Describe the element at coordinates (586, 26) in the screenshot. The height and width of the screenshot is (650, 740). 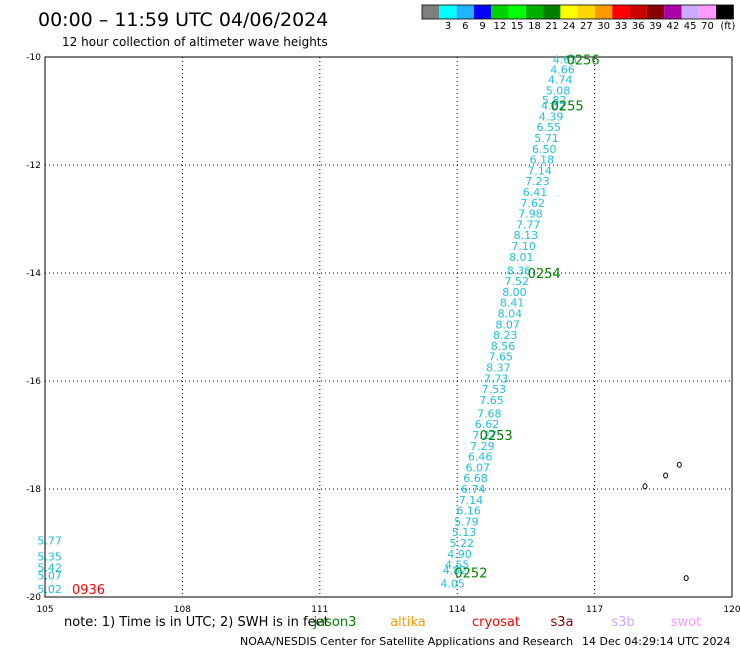
I see `colorbar-label: 27` at that location.